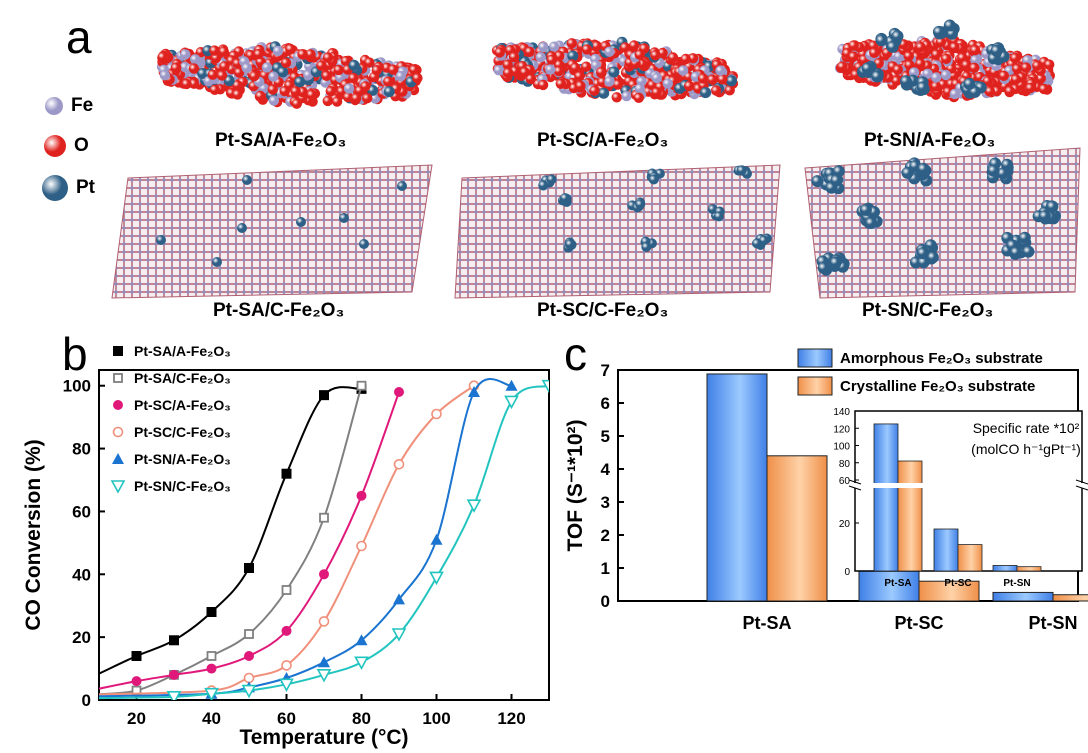 The height and width of the screenshot is (753, 1088). What do you see at coordinates (845, 524) in the screenshot?
I see `inset-y-tick-label-20: 20` at bounding box center [845, 524].